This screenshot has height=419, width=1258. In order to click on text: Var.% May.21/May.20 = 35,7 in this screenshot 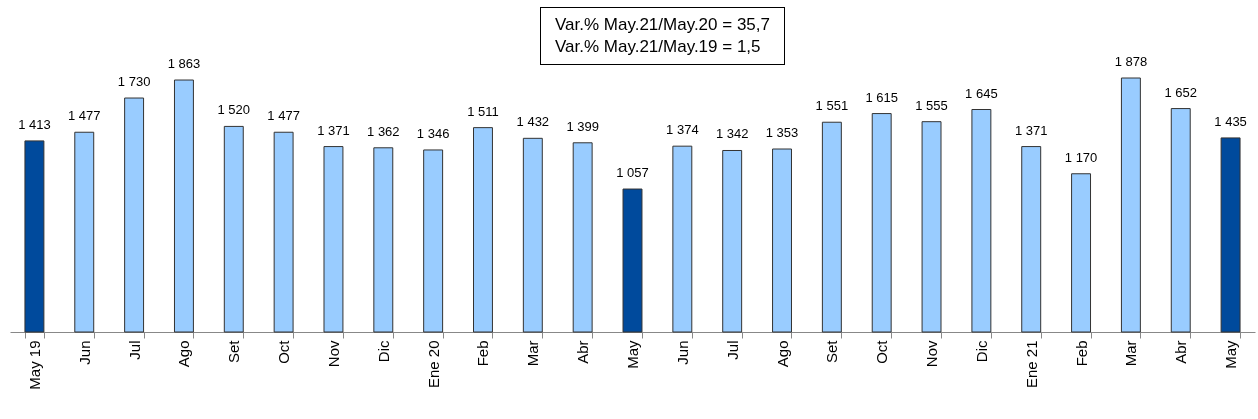, I will do `click(662, 25)`.